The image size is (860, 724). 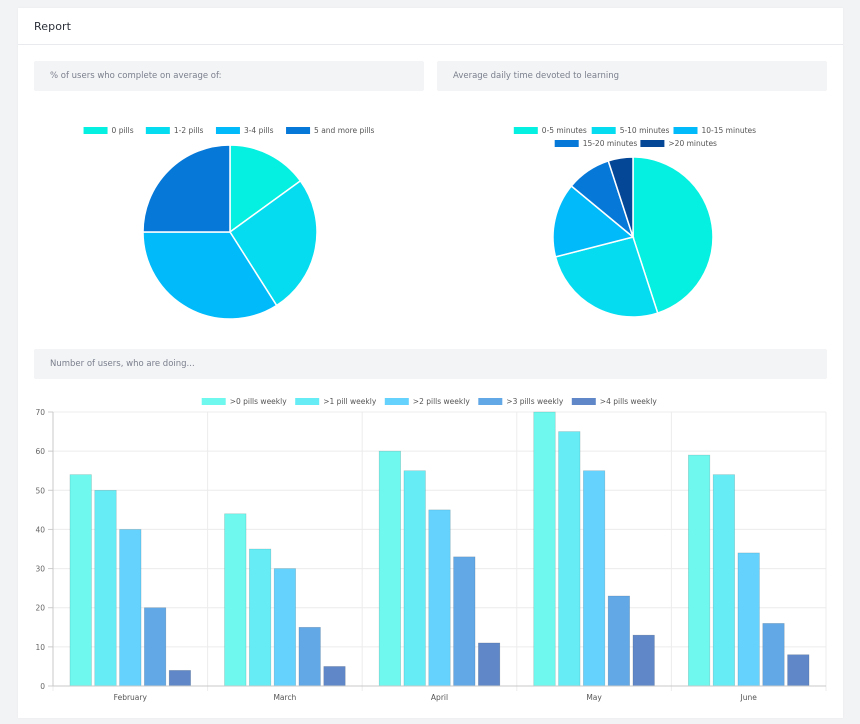 What do you see at coordinates (618, 641) in the screenshot?
I see `bar-may-3-pills-weekly` at bounding box center [618, 641].